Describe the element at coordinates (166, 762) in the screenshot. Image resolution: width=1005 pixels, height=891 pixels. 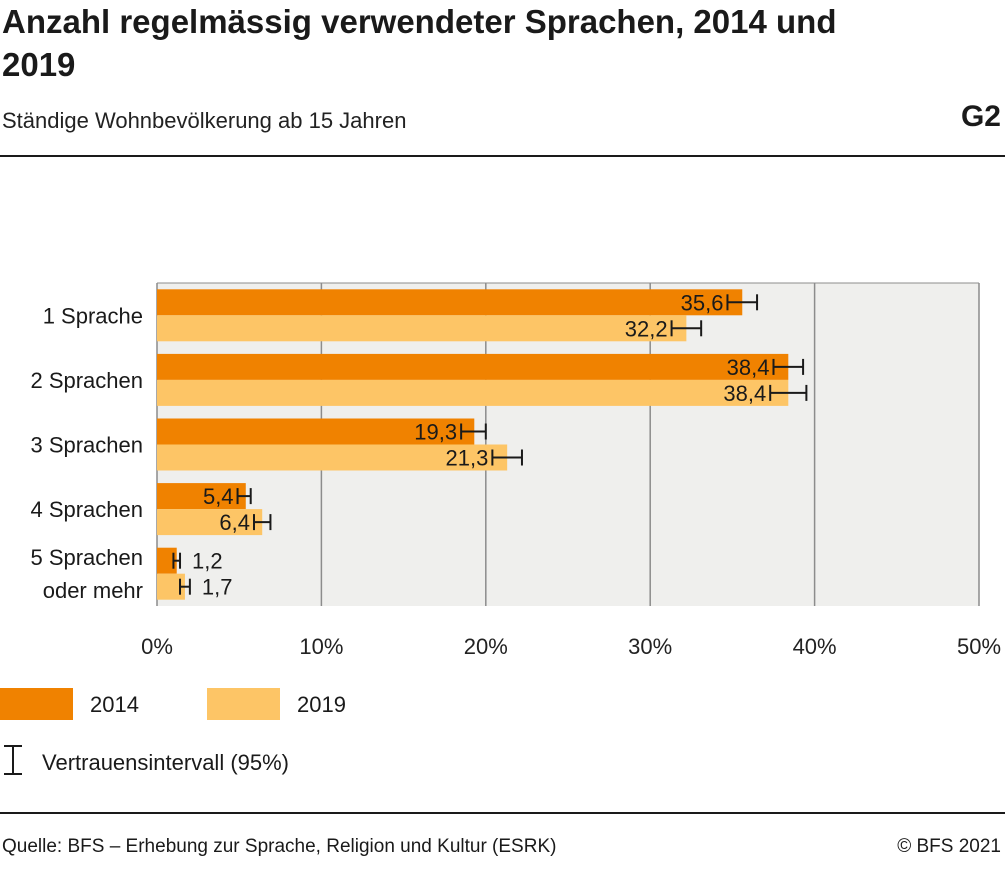
I see `legend-label-ci: Vertrauensintervall (95%)` at that location.